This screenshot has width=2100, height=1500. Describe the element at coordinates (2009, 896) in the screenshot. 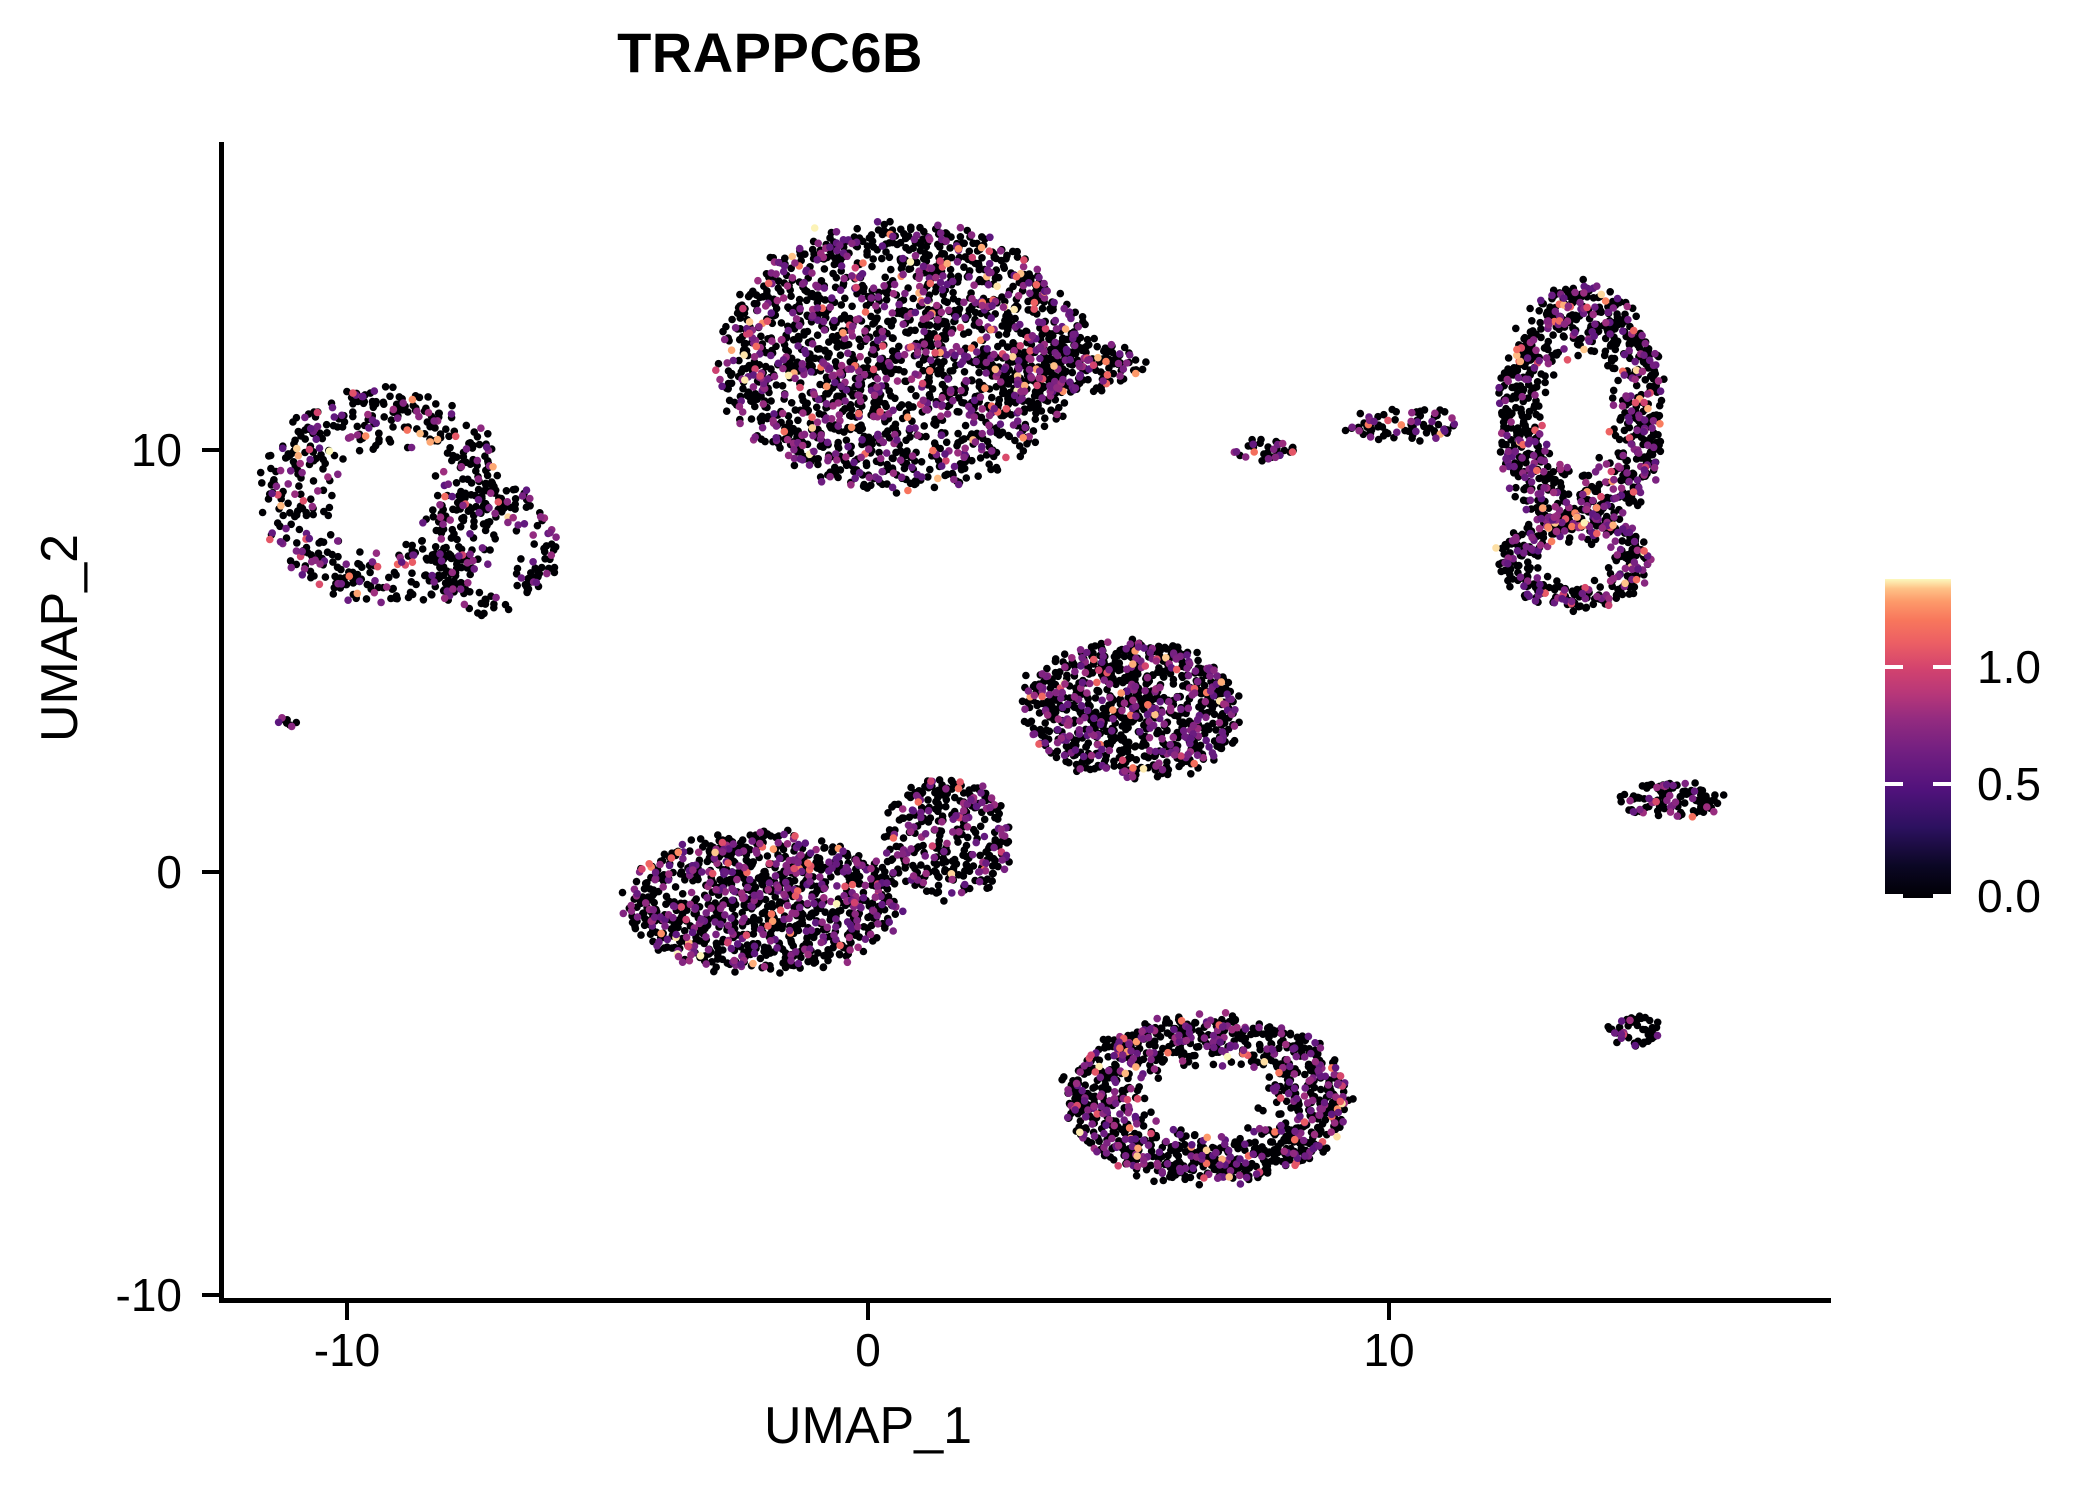

I see `colorbar-label-0: 0.0` at that location.